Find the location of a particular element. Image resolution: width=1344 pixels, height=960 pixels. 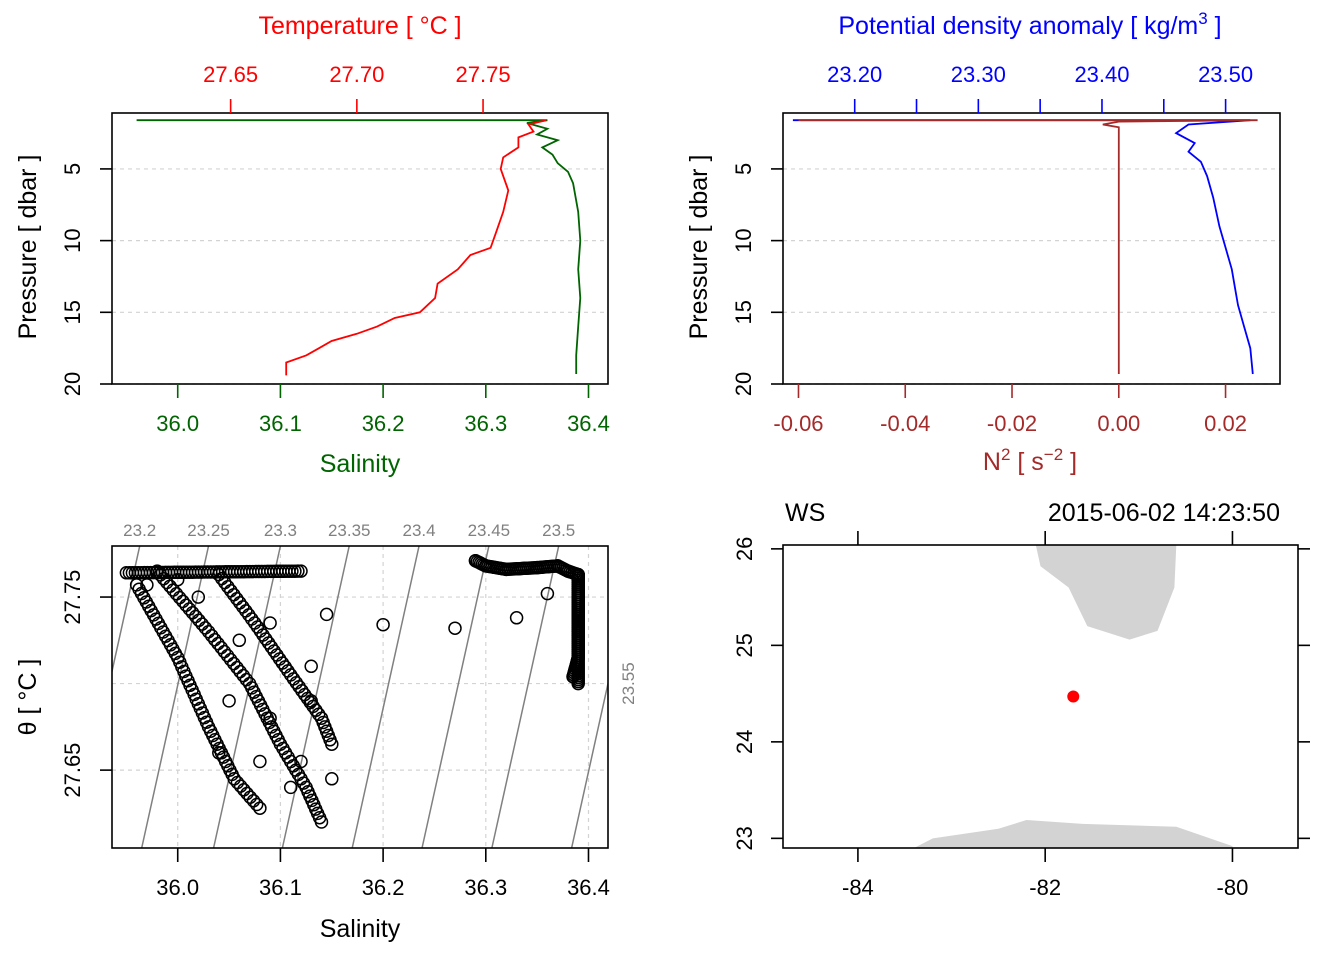

n2-axis-title: N2 [ s−2 ] is located at coordinates (1030, 460).